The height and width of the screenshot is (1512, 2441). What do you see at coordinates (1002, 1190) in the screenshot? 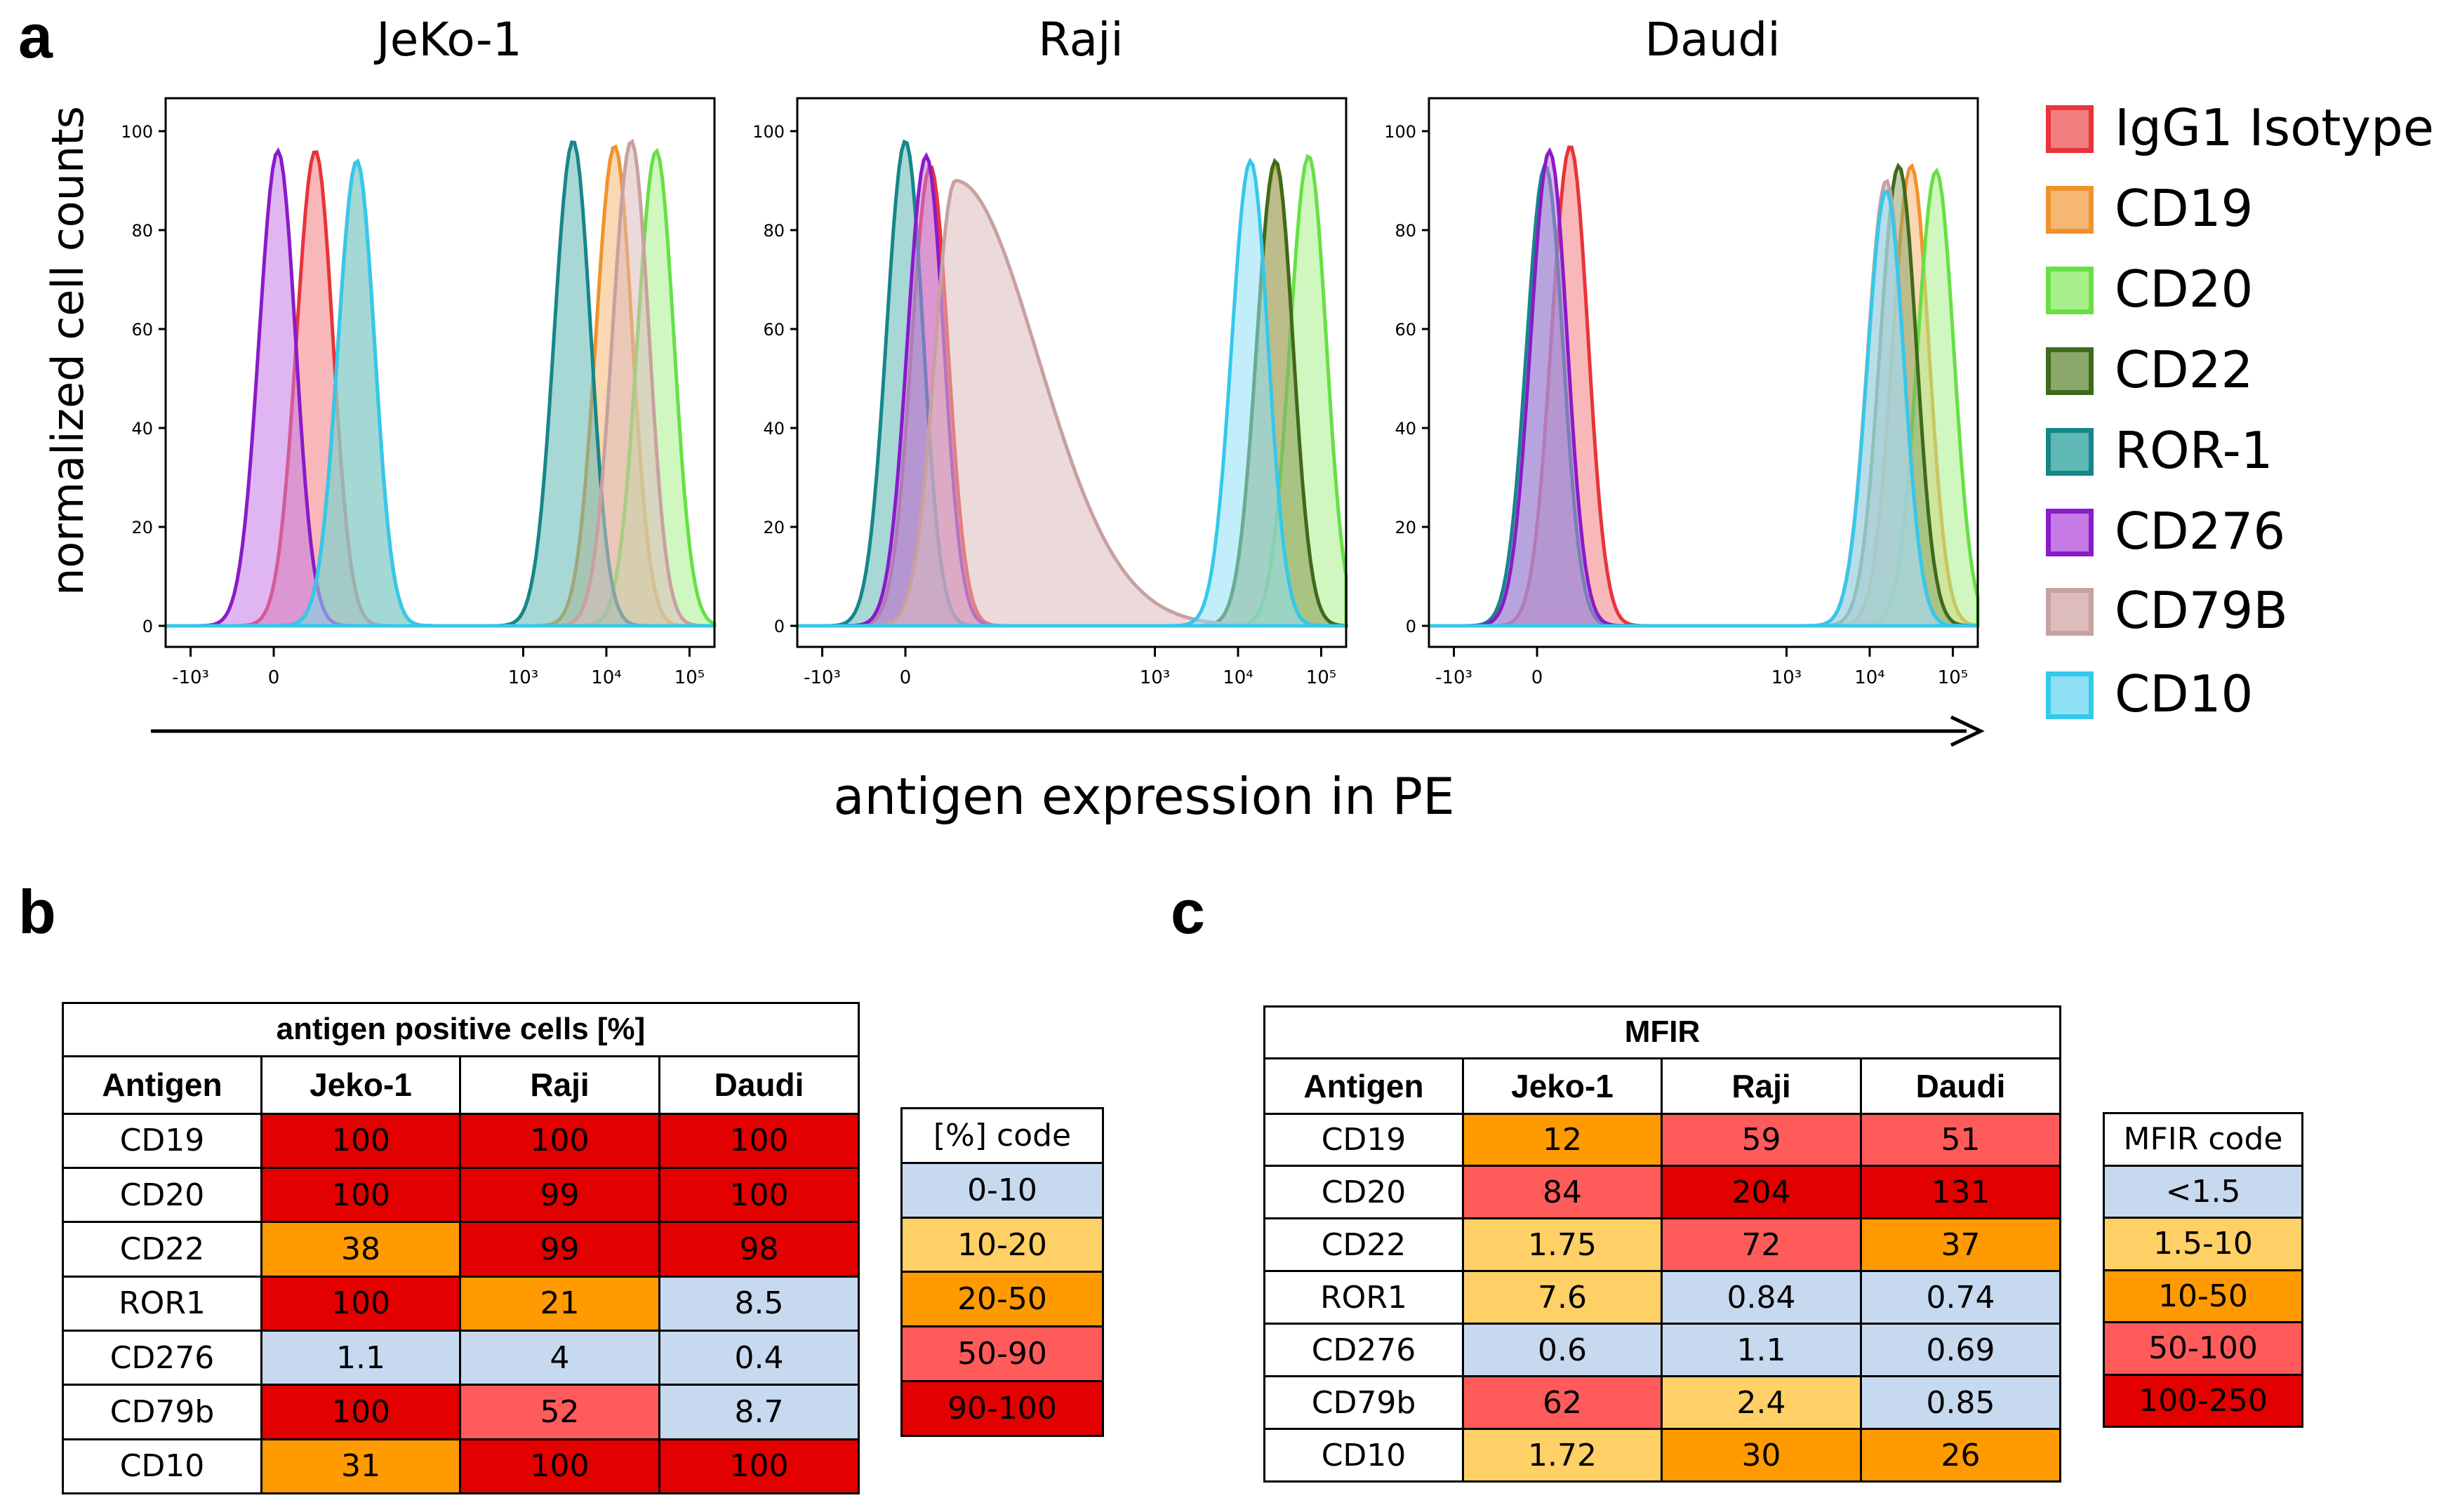
I see `percent-code-item: 0-10` at bounding box center [1002, 1190].